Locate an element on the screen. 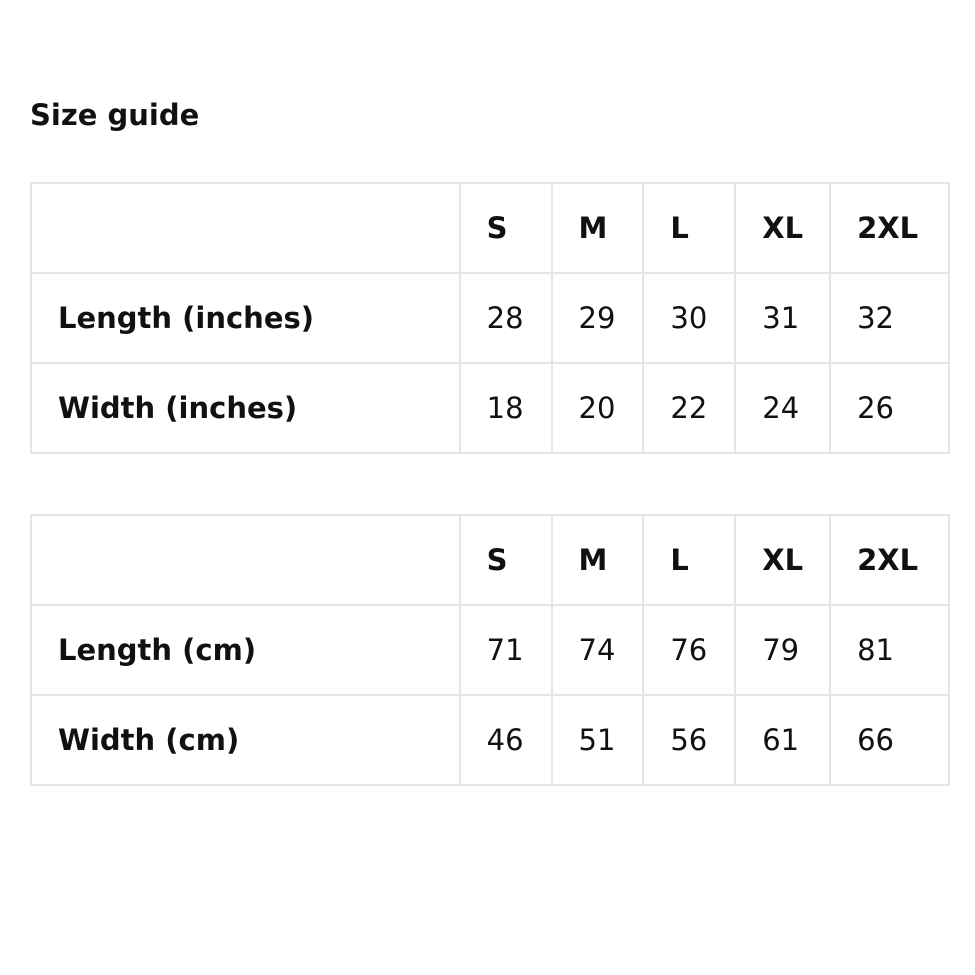 Image resolution: width=975 pixels, height=975 pixels. measurement-cell: 26 is located at coordinates (889, 408).